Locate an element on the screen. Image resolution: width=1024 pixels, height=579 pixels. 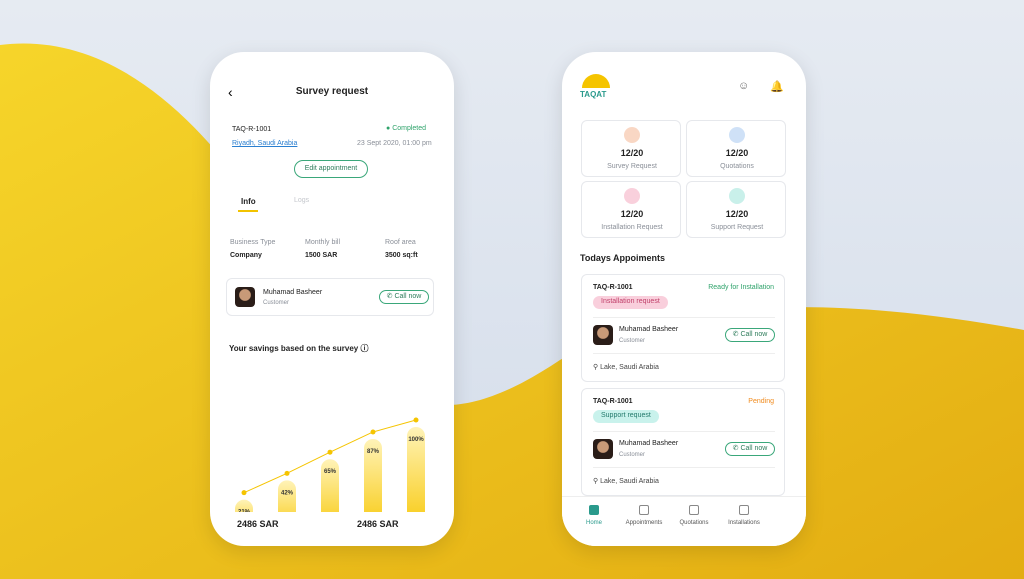
appointment-type: Installation request is located at coordinates (630, 302).